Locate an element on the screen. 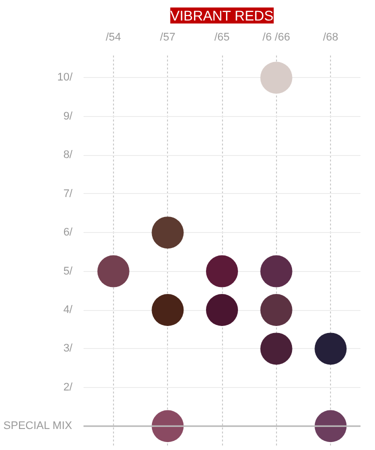  y-tick-label: SPECIAL MIX is located at coordinates (38, 426).